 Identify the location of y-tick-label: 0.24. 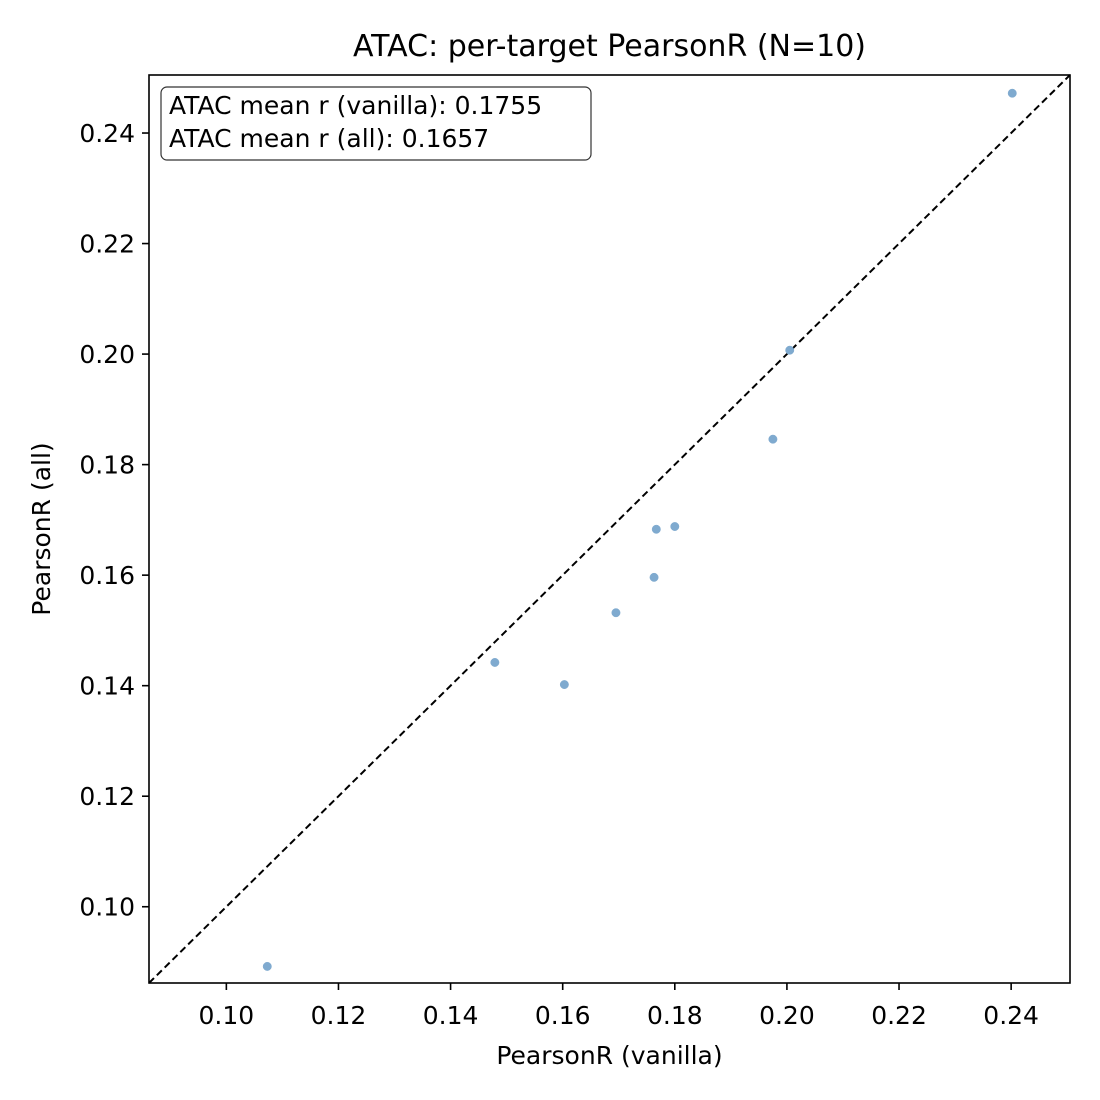
(107, 133).